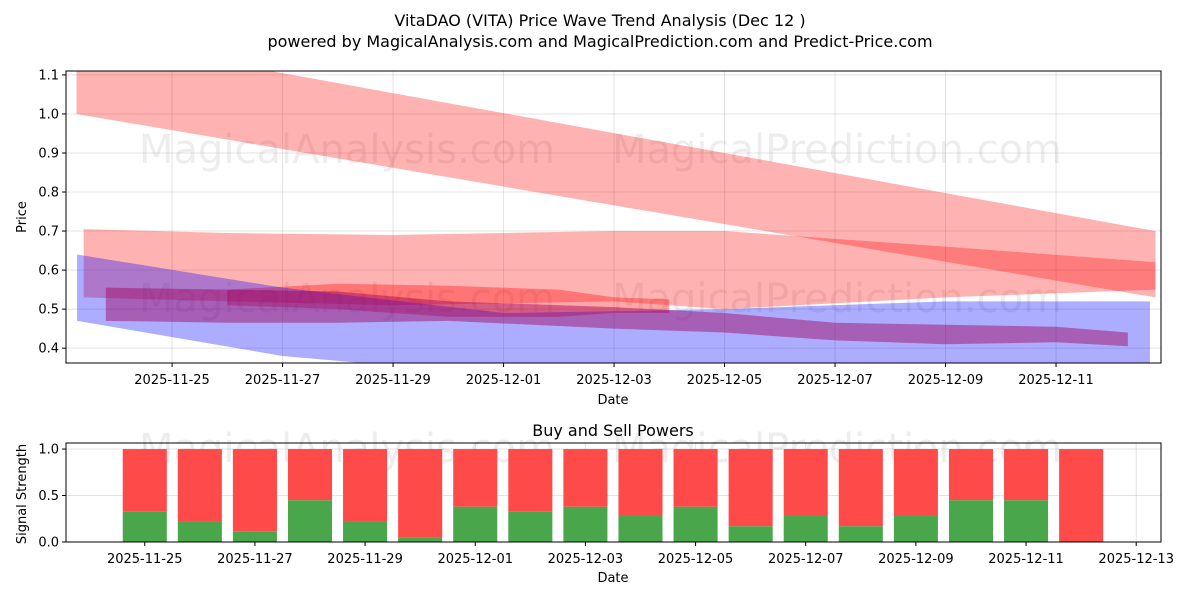 This screenshot has width=1200, height=600. I want to click on y-tick-label: 0.6, so click(48, 271).